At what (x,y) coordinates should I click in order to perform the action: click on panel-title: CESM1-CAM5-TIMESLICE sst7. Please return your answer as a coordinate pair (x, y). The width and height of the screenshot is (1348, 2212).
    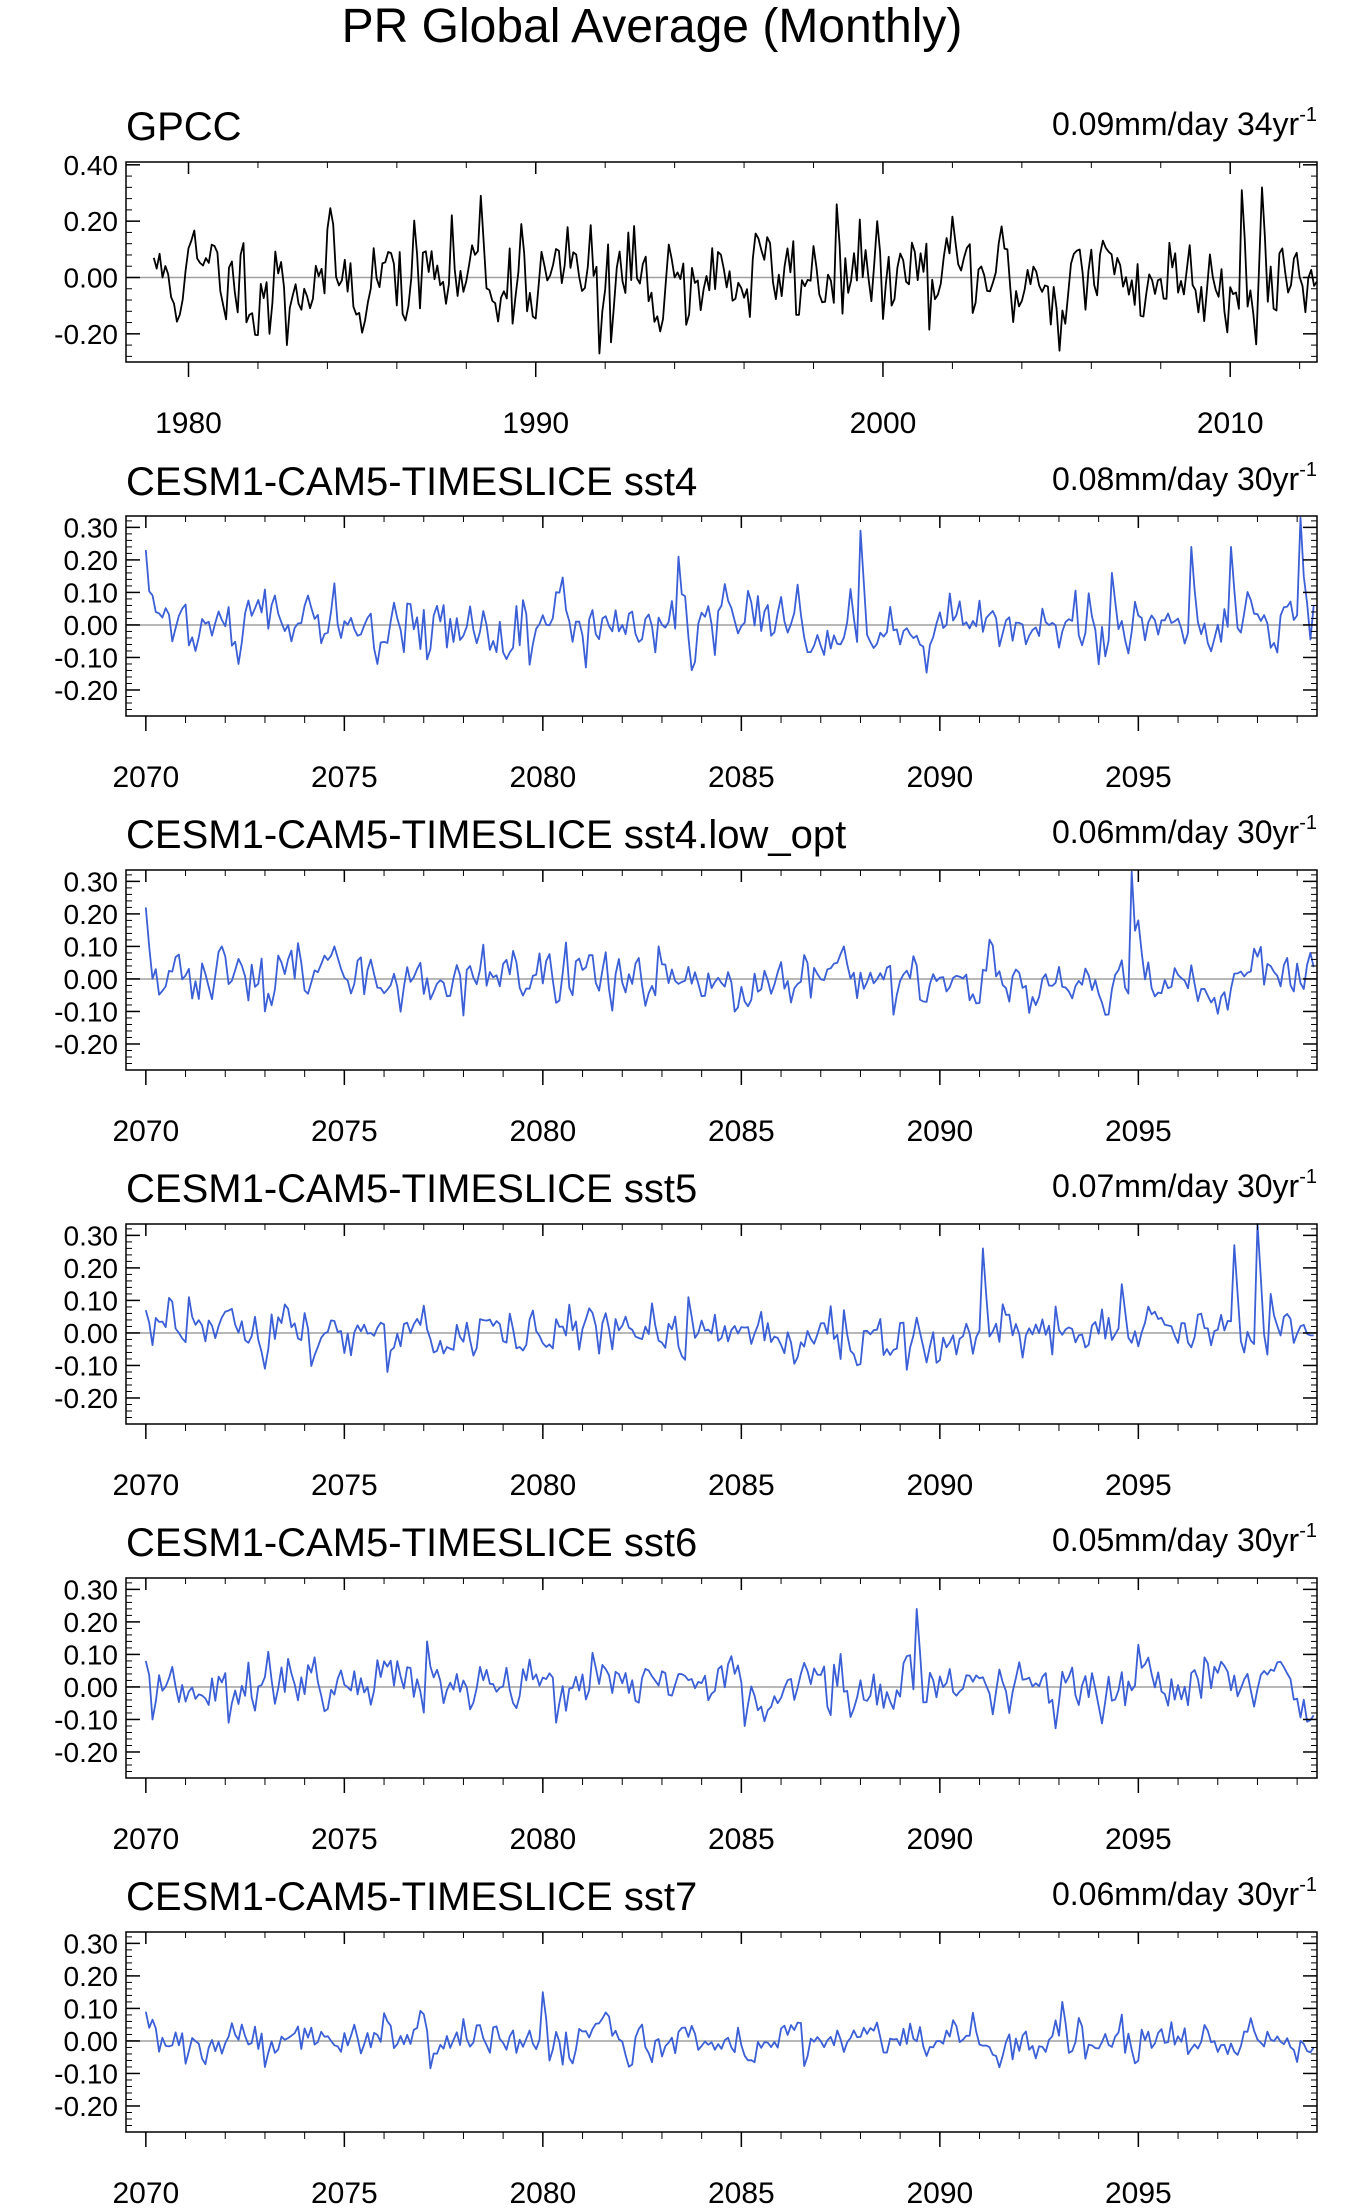
    Looking at the image, I should click on (411, 1897).